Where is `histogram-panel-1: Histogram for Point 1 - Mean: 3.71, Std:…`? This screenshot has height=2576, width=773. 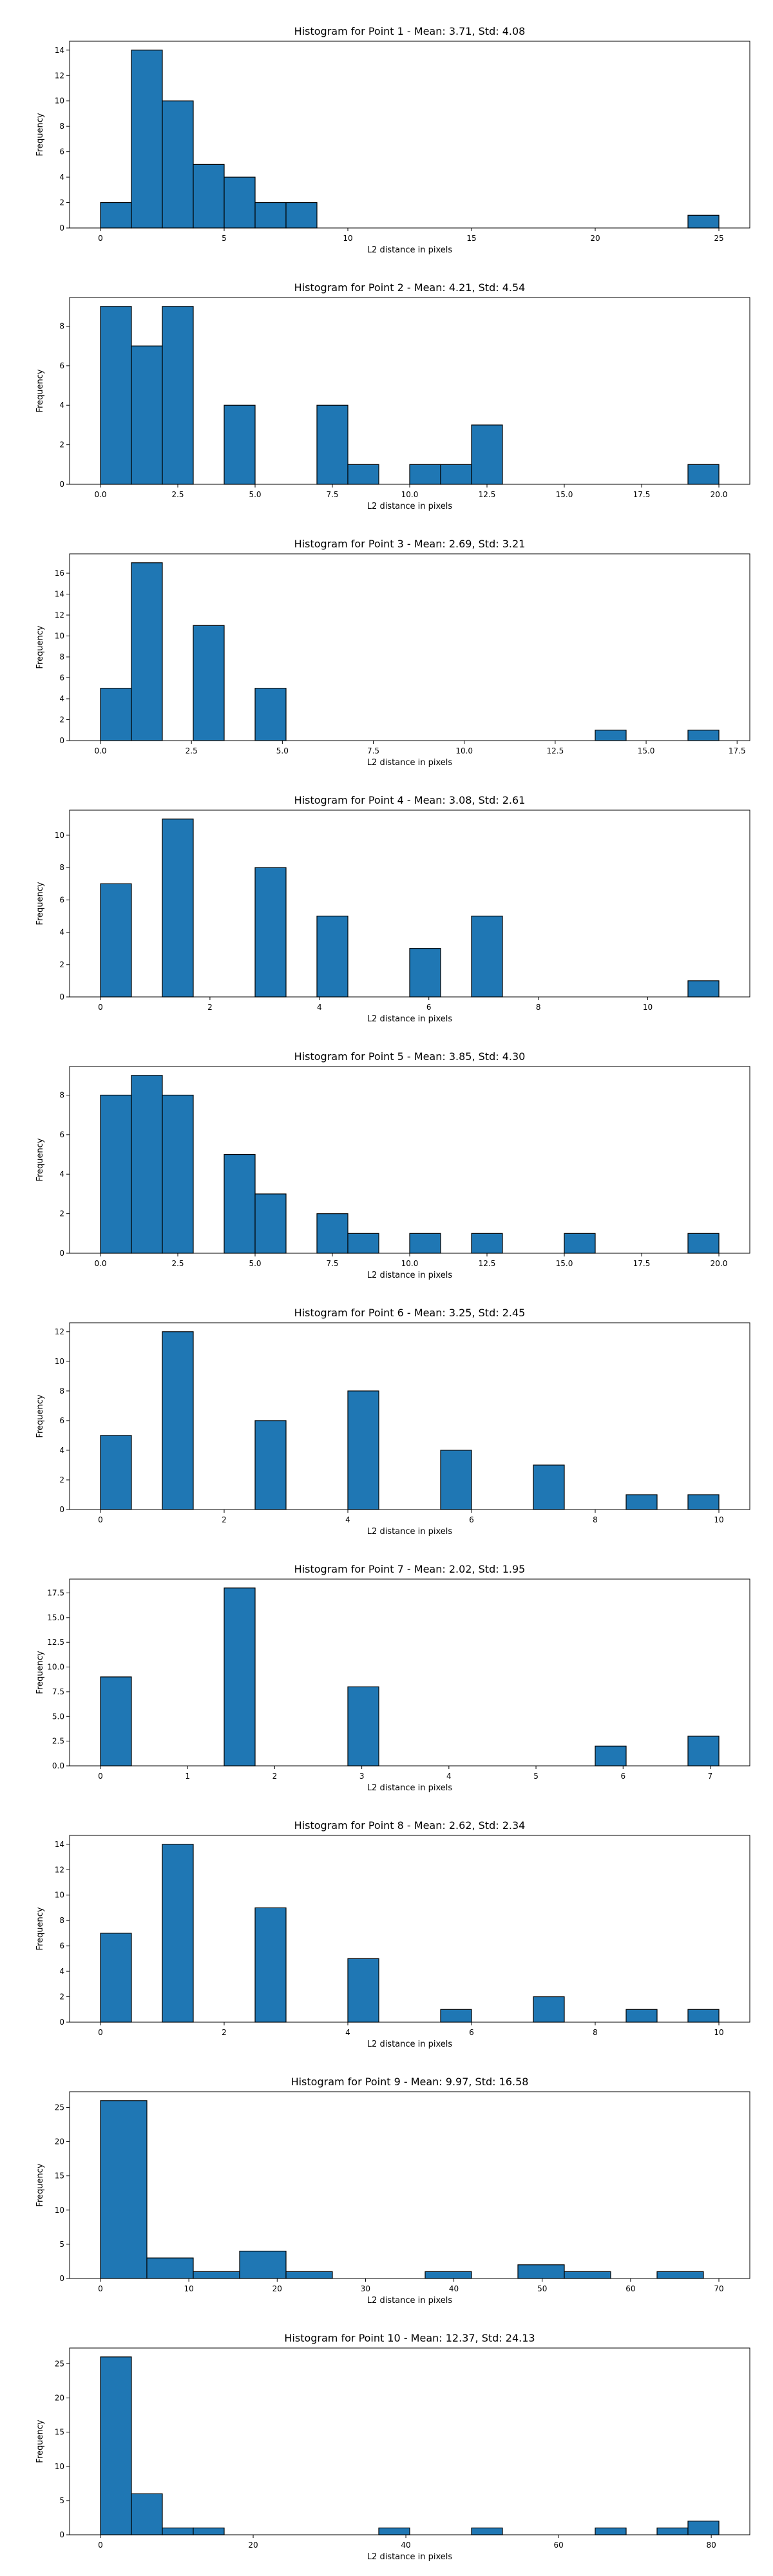 histogram-panel-1: Histogram for Point 1 - Mean: 3.71, Std:… is located at coordinates (392, 140).